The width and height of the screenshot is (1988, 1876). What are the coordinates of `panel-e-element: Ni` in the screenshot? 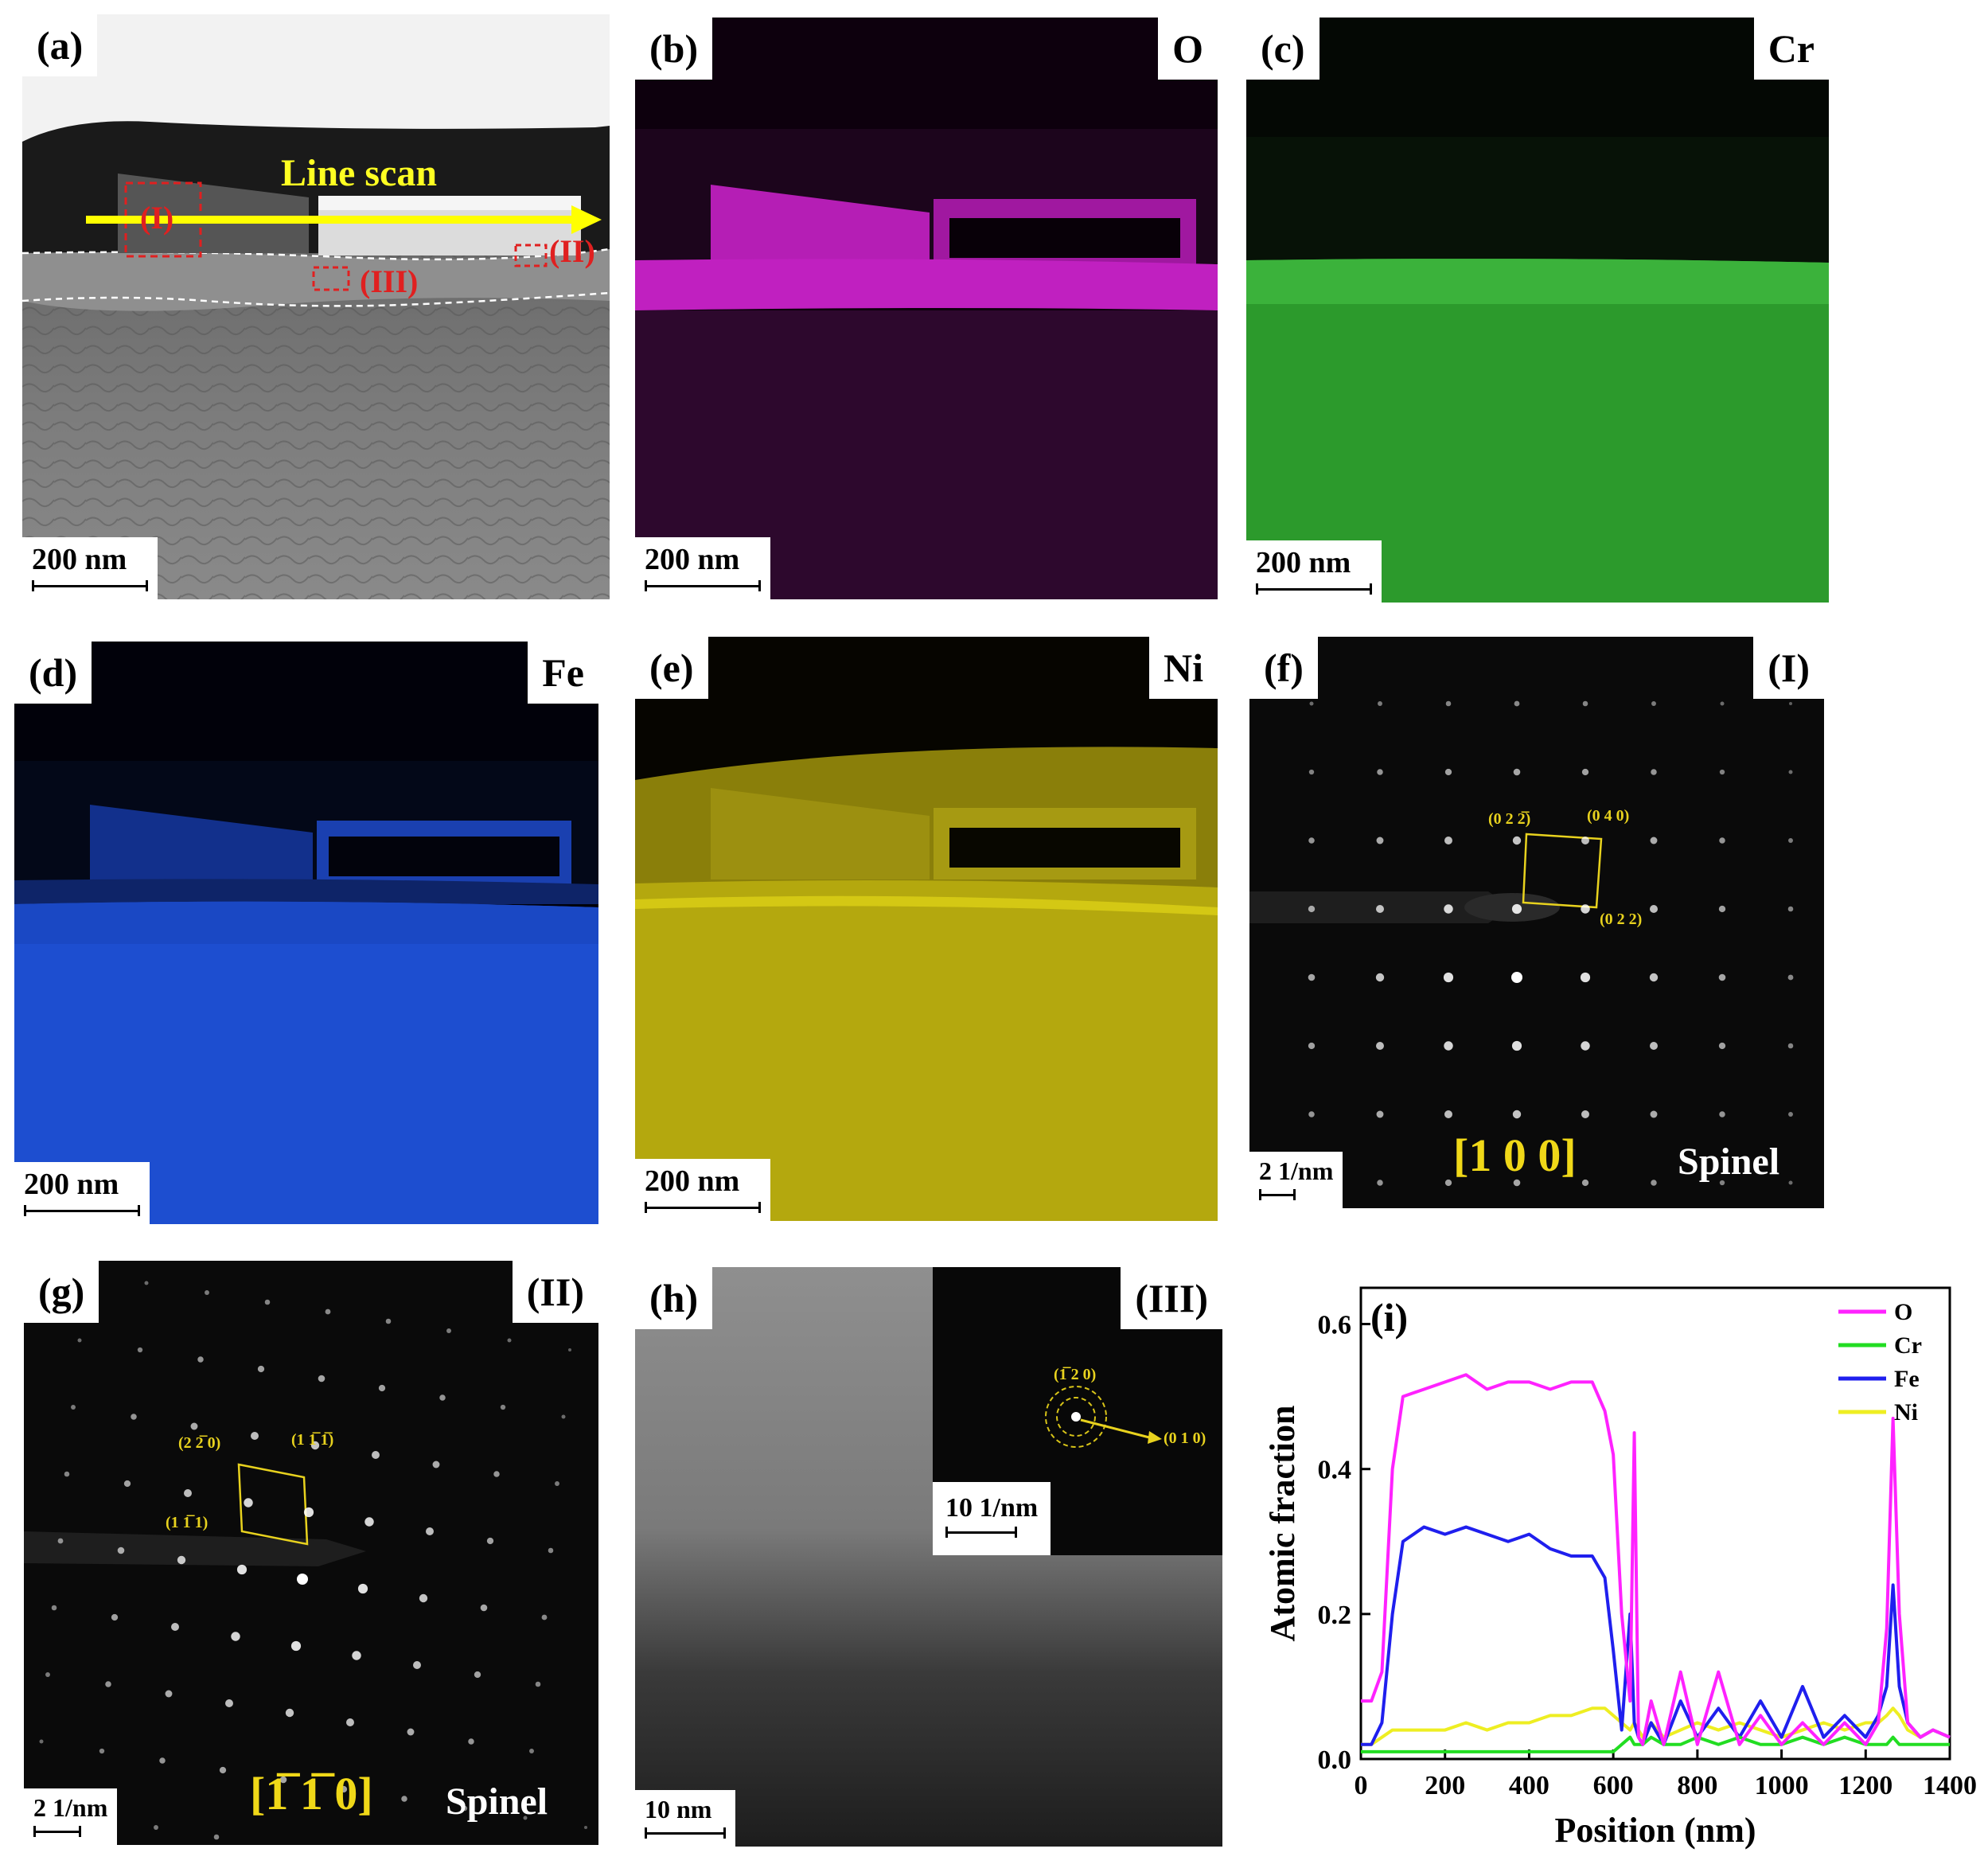 It's located at (1183, 668).